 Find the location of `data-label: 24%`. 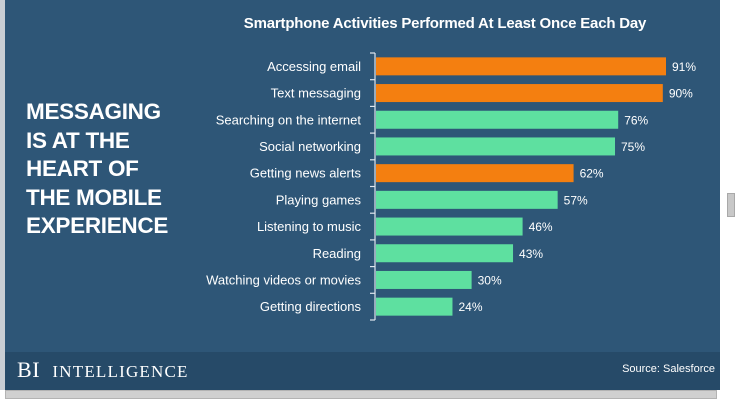

data-label: 24% is located at coordinates (470, 307).